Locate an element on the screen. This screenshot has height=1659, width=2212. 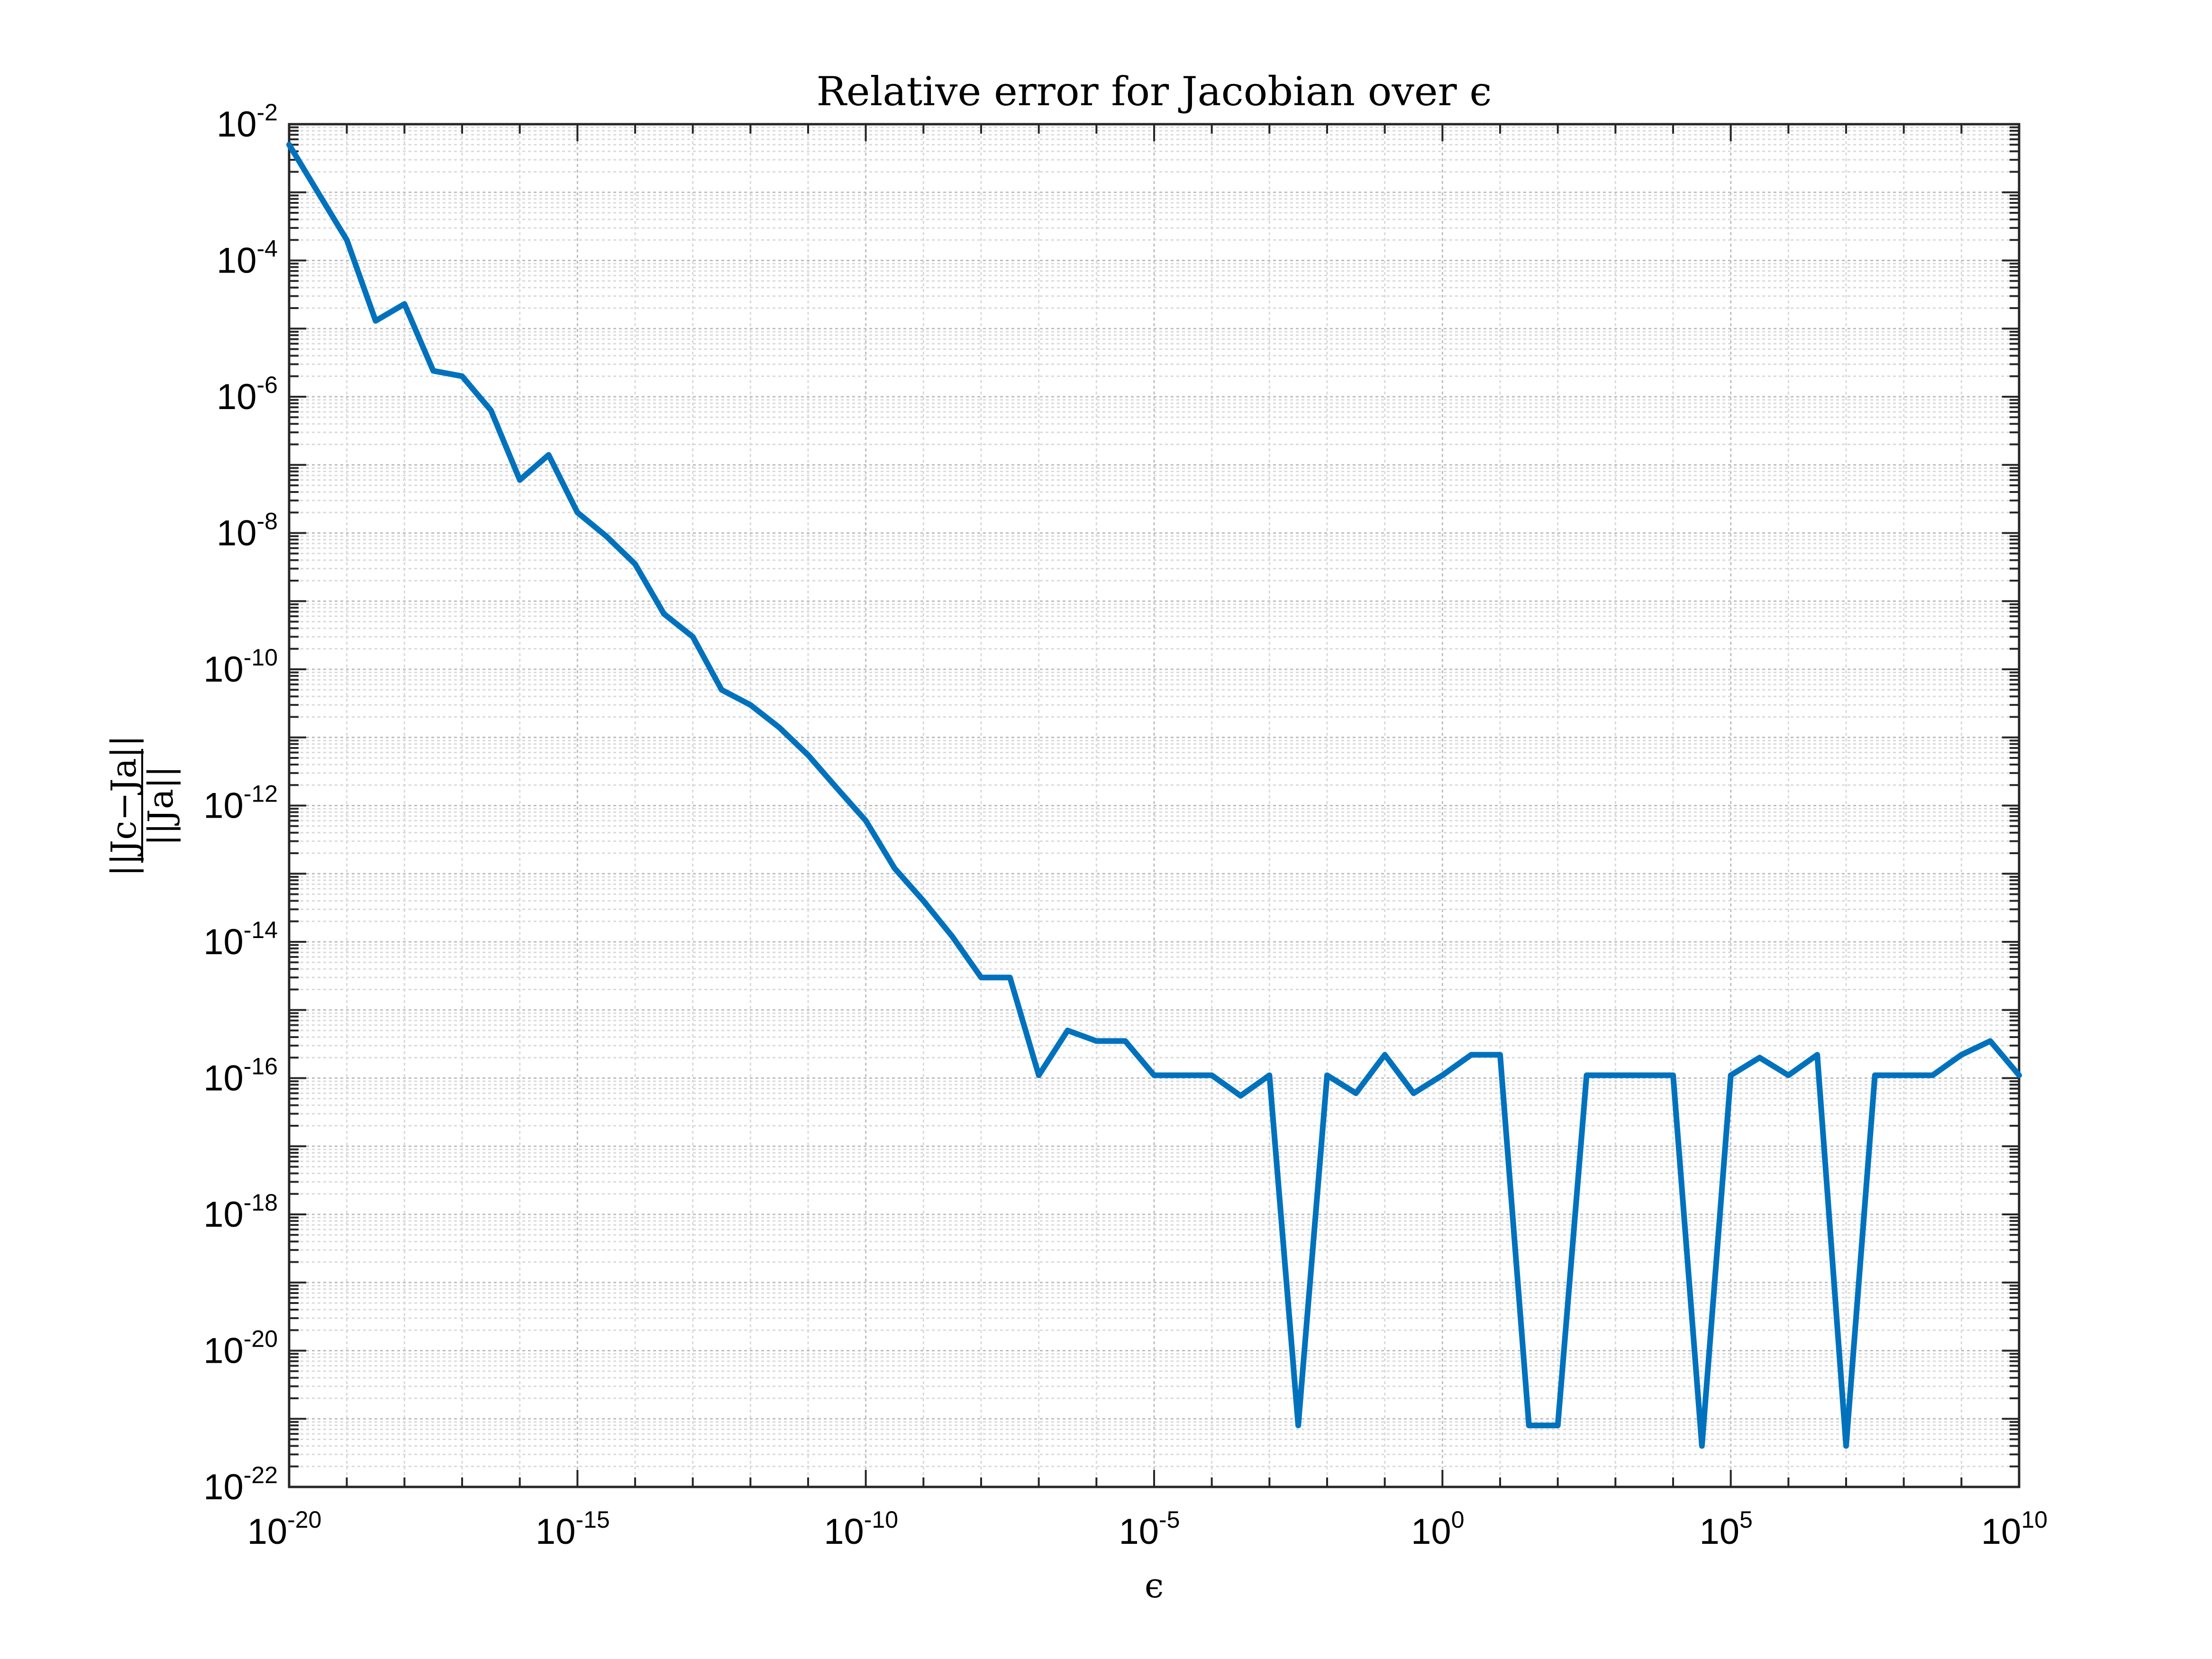
y-tick-label: 10⁻² is located at coordinates (247, 122).